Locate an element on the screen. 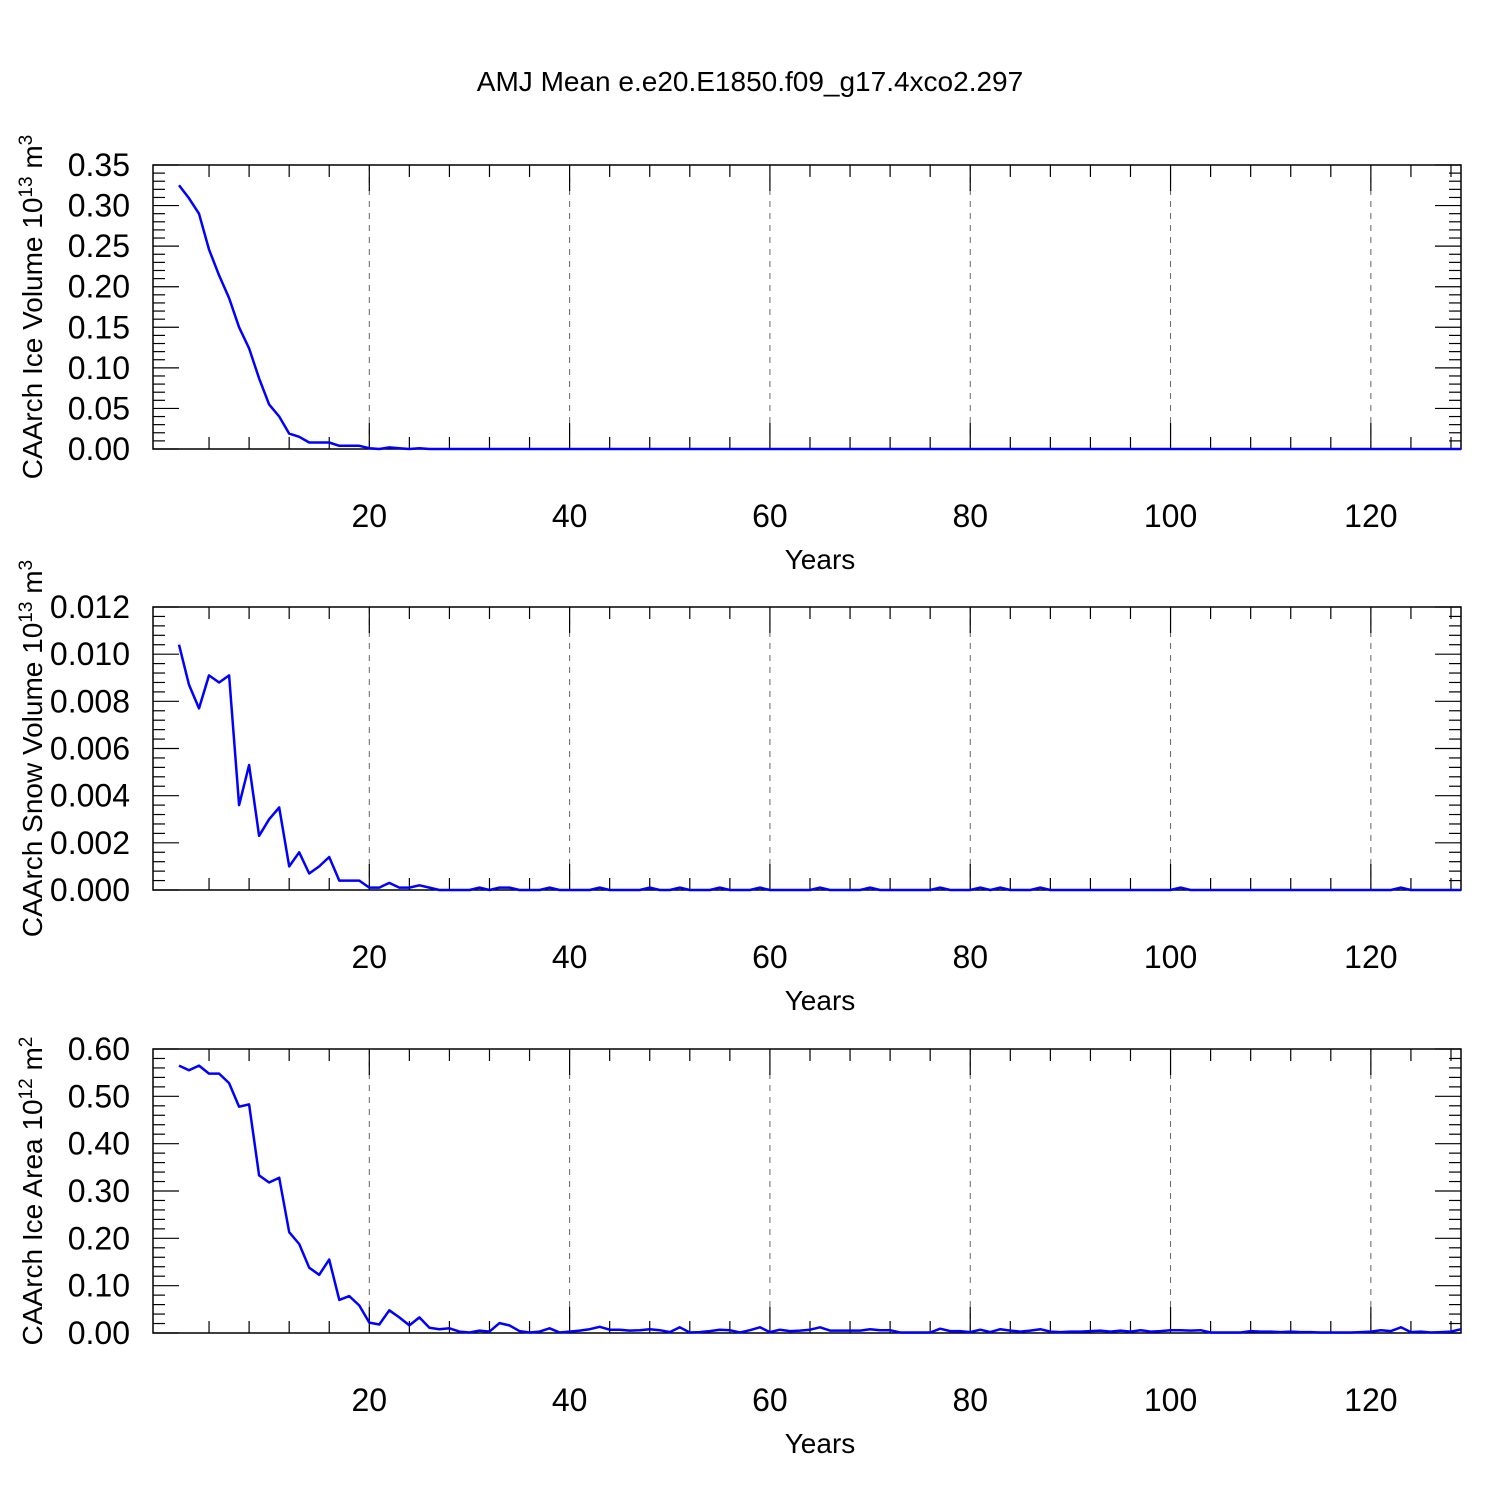 Image resolution: width=1500 pixels, height=1500 pixels. y-tick-label: 0.40 is located at coordinates (99, 1144).